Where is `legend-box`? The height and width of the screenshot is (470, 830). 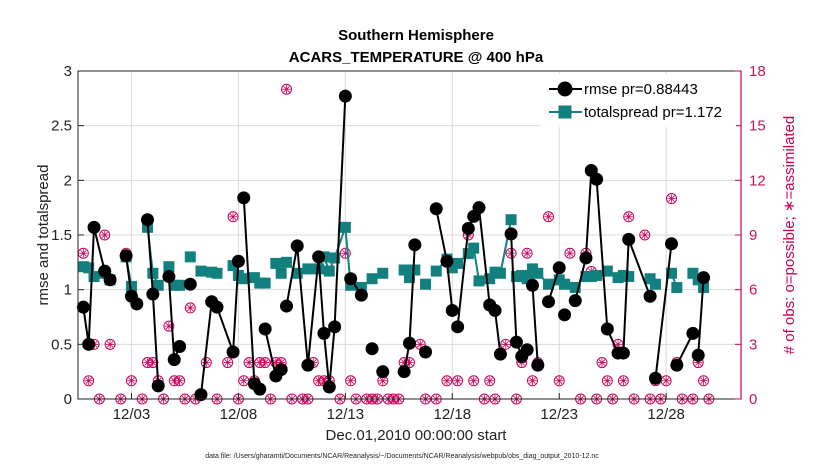 legend-box is located at coordinates (638, 100).